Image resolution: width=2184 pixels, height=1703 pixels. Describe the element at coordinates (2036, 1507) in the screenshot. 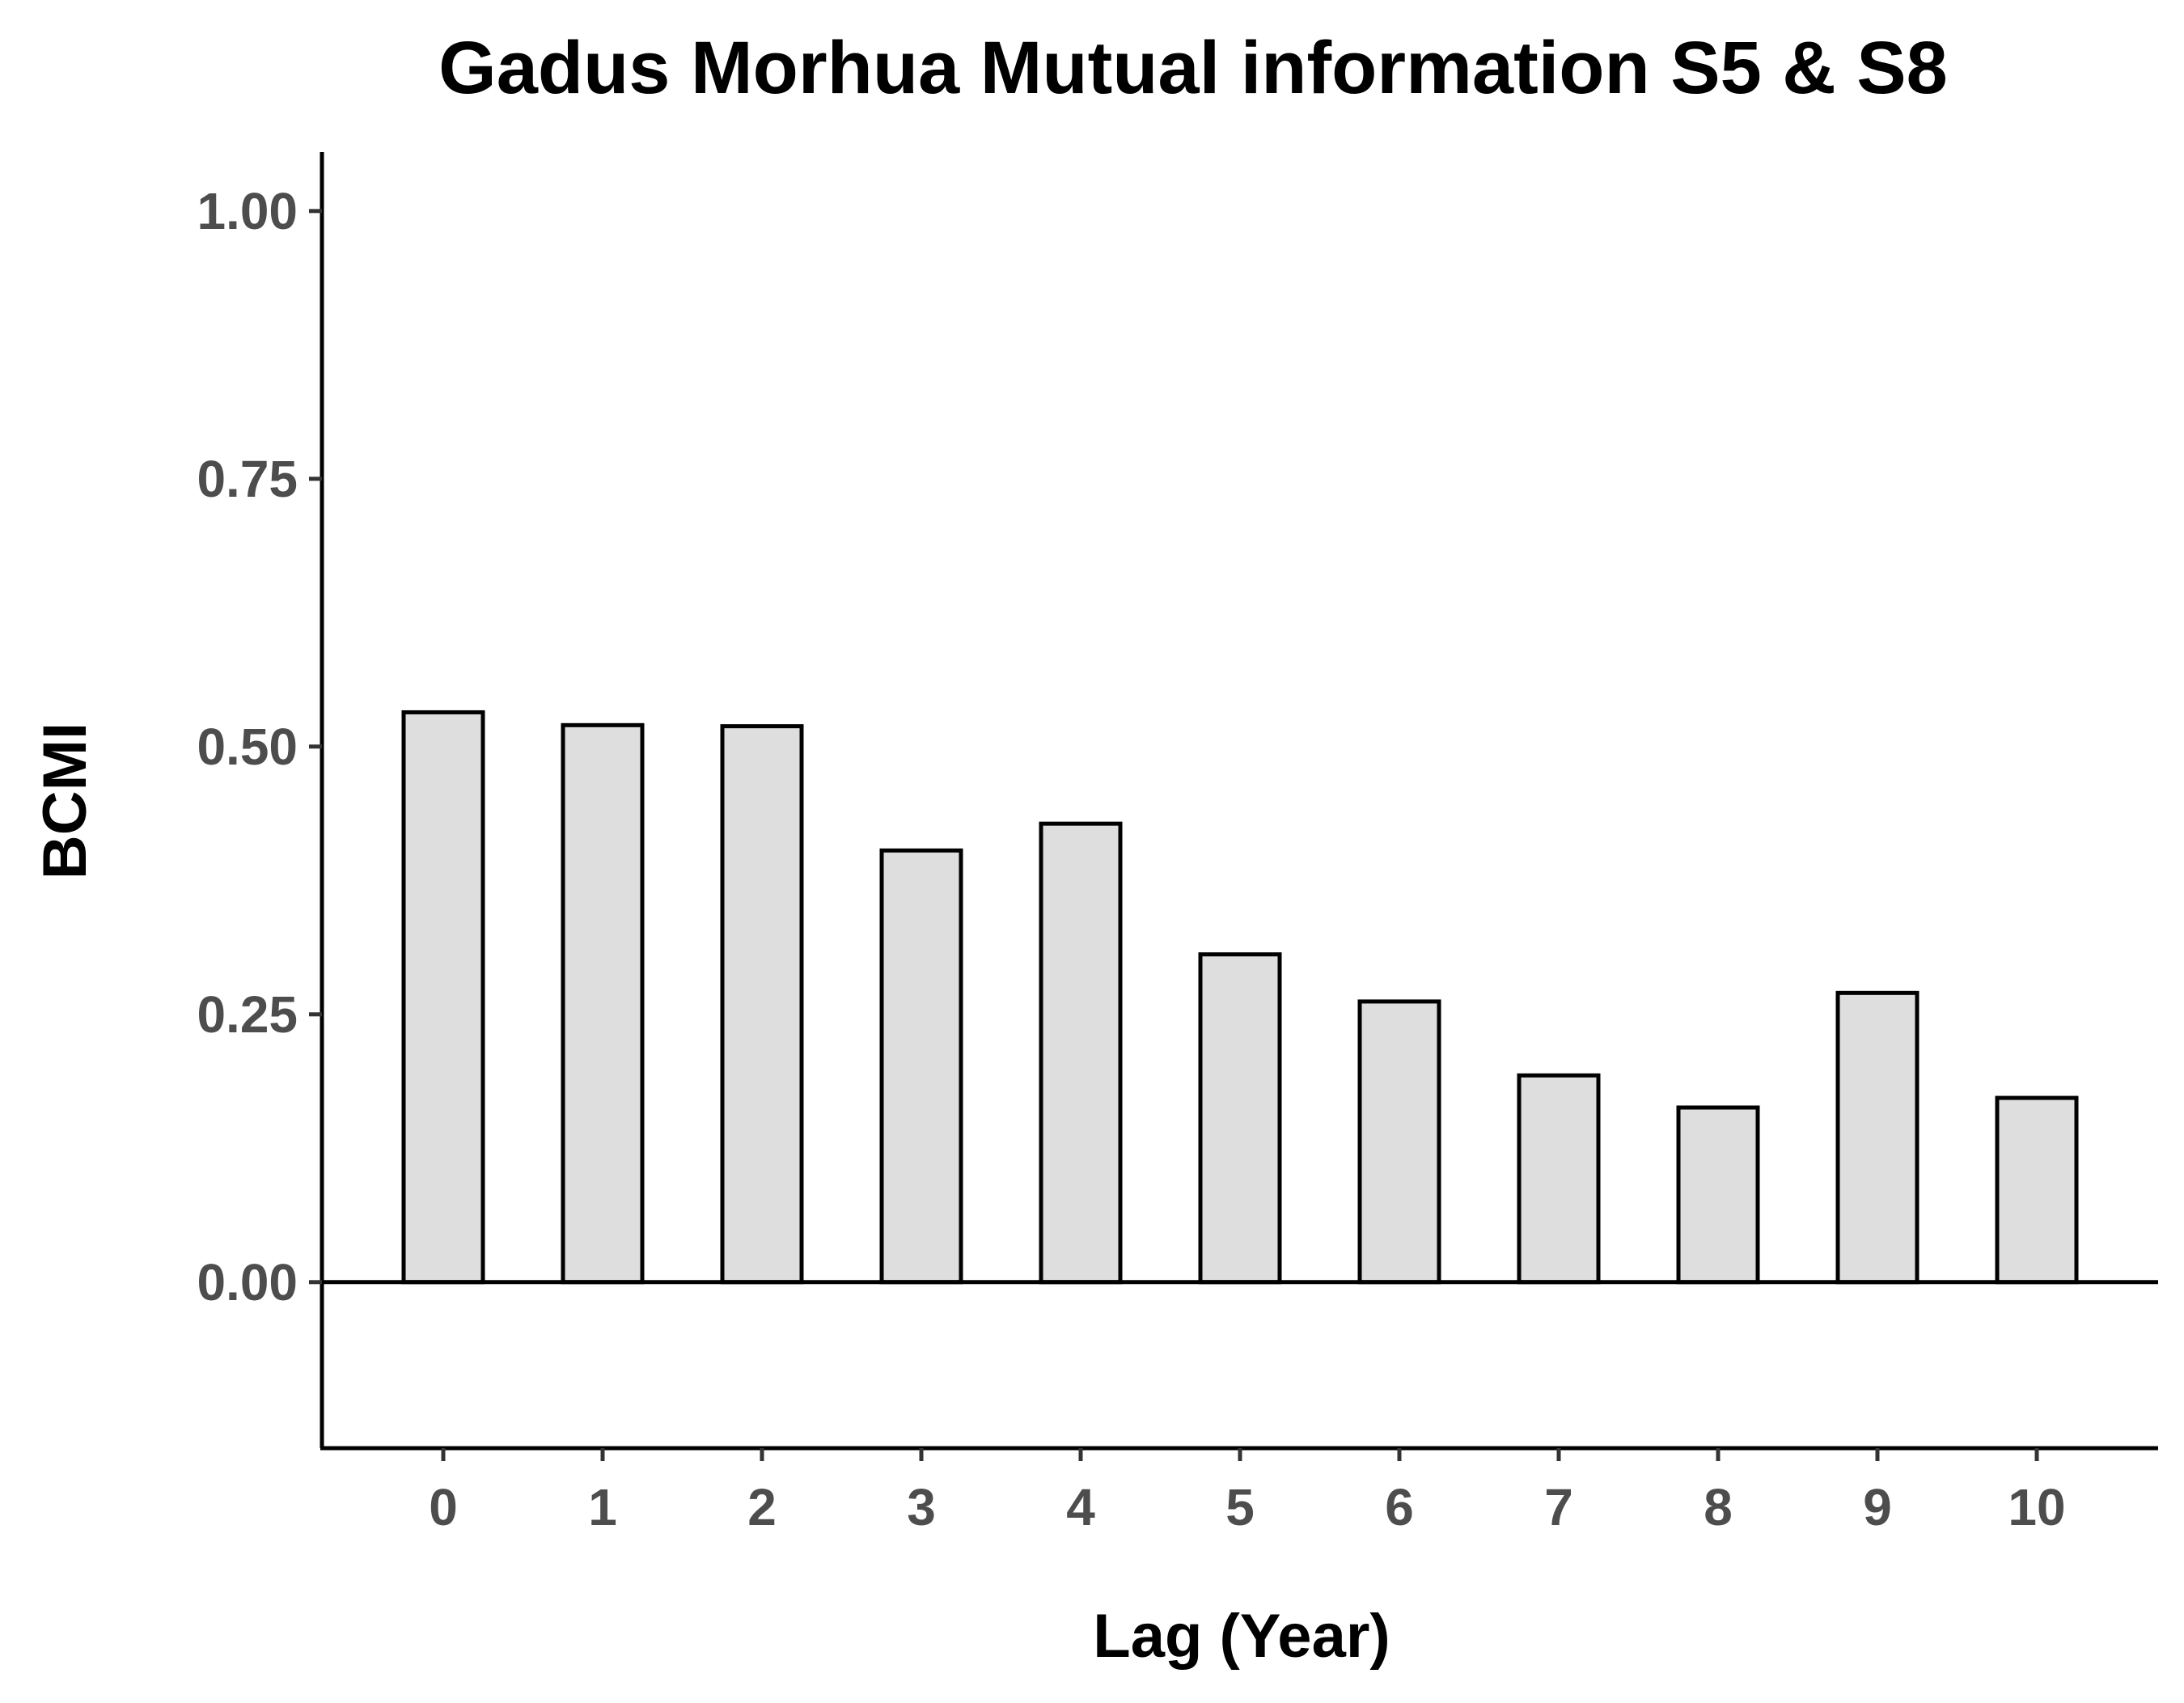

I see `x-tick-label: 10` at that location.